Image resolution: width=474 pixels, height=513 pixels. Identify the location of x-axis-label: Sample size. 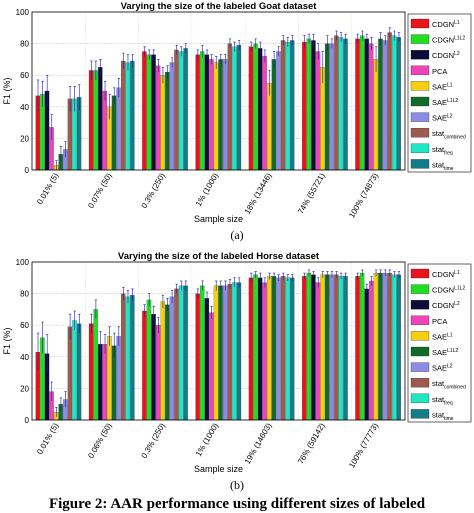
(218, 469).